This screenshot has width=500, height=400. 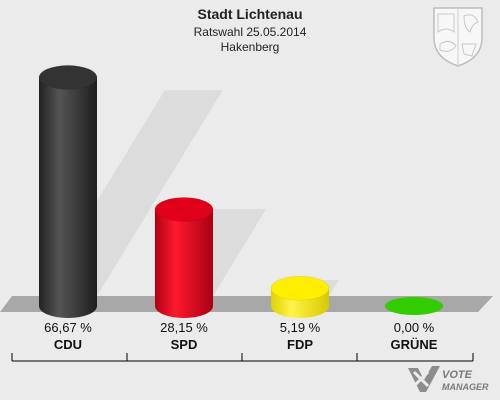 What do you see at coordinates (250, 14) in the screenshot?
I see `chart-title: Stadt Lichtenau` at bounding box center [250, 14].